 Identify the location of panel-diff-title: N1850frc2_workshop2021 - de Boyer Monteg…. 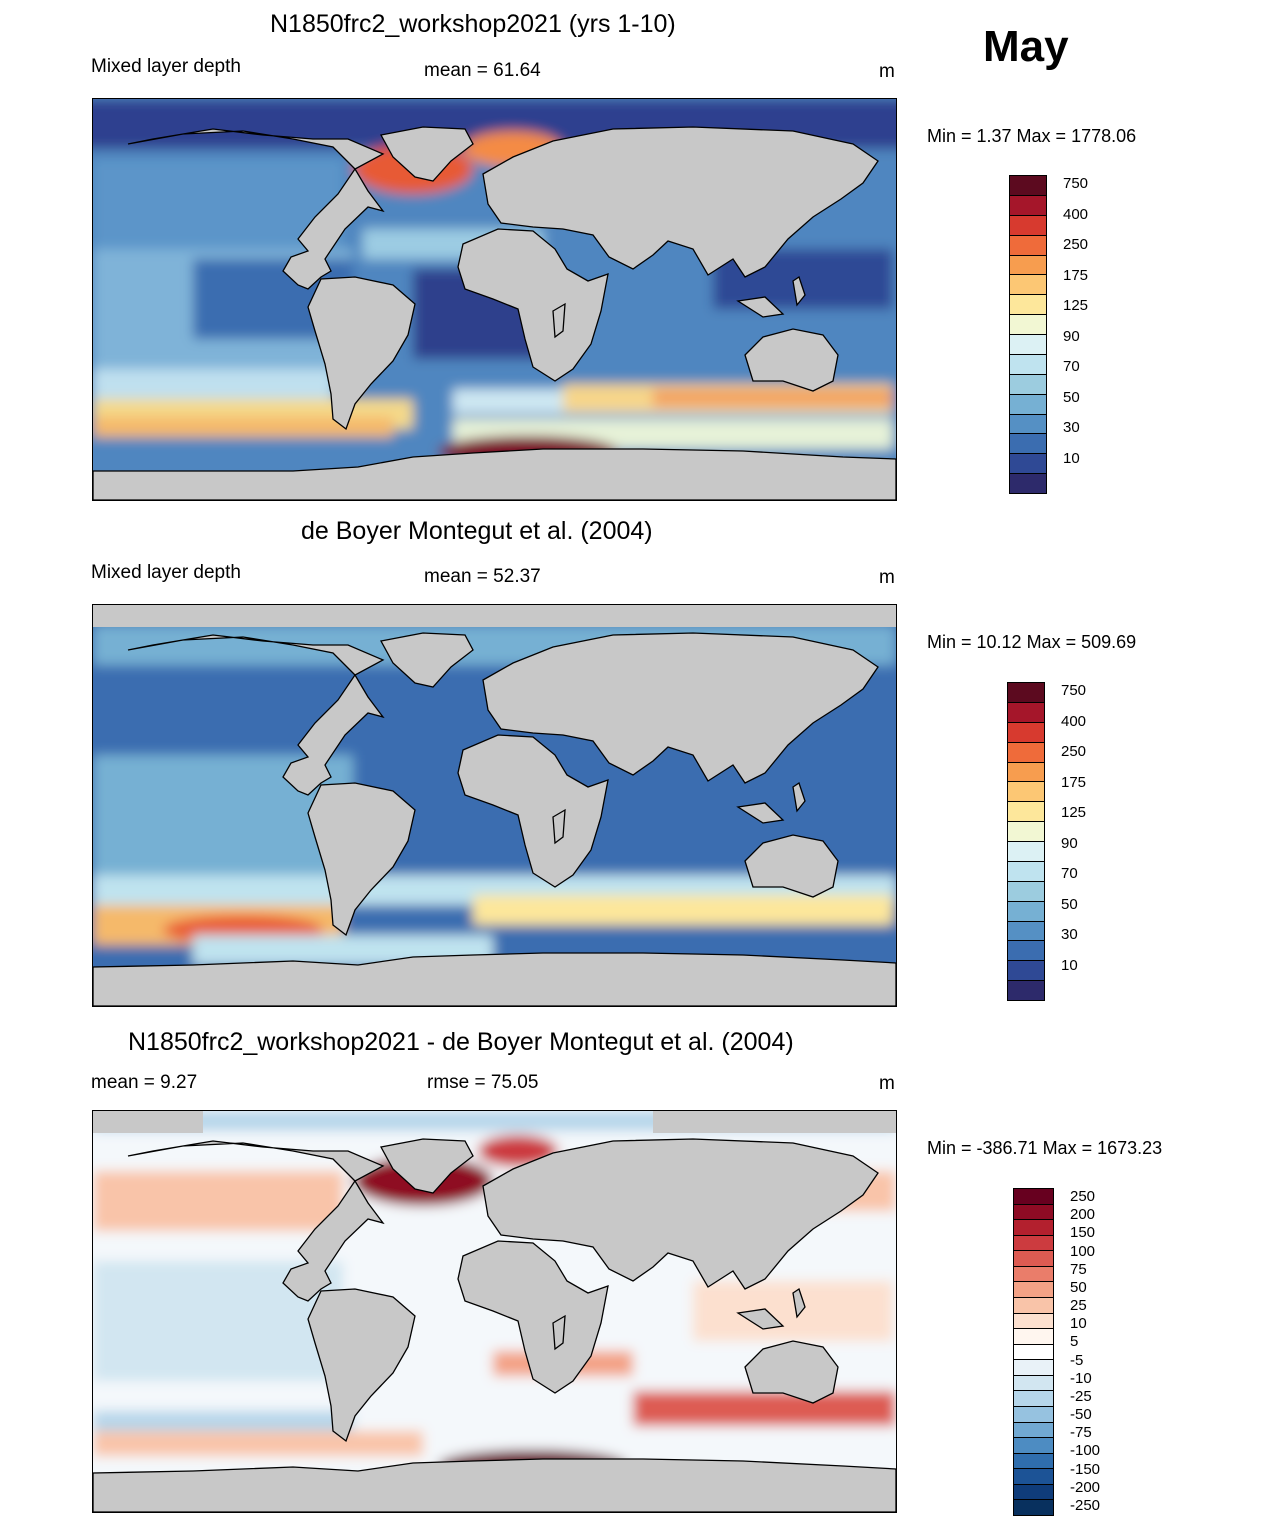
(461, 1042).